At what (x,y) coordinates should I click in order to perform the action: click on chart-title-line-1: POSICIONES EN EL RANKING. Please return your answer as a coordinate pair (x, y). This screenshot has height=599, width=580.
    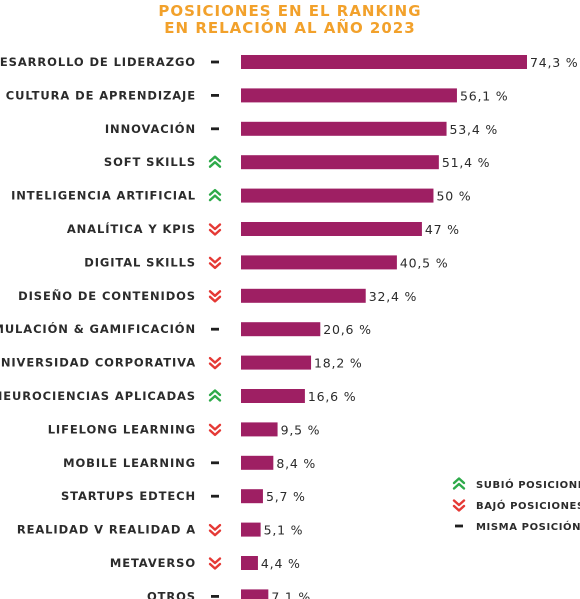
    Looking at the image, I should click on (290, 11).